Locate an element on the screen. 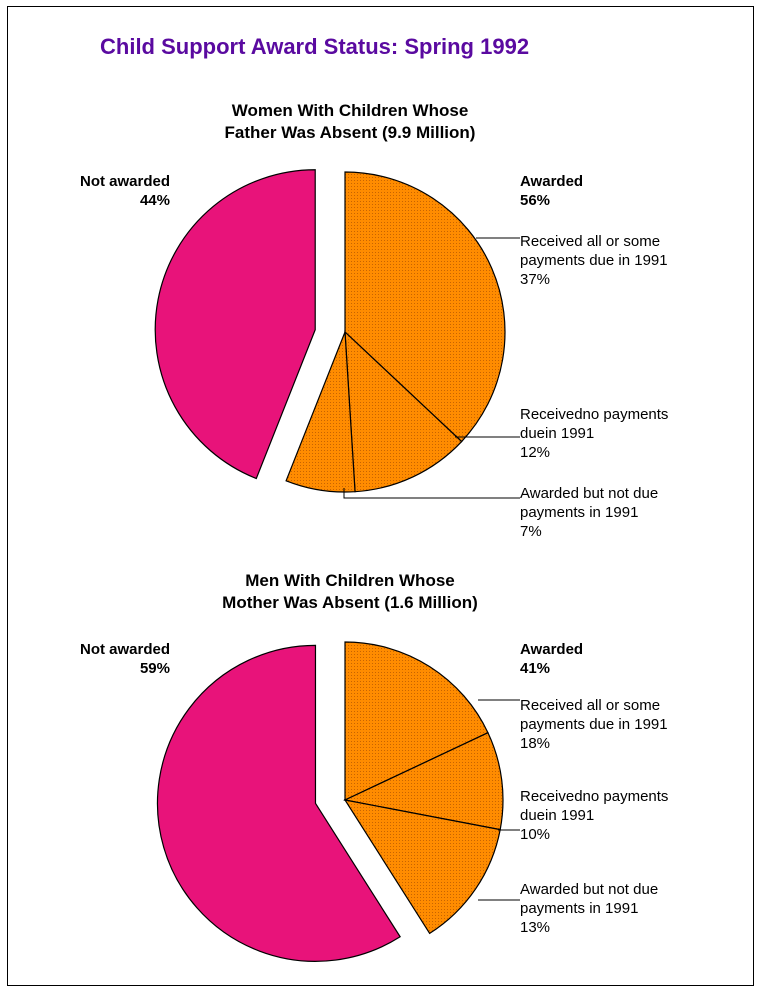 This screenshot has height=994, width=762. pie1-received-some-line2: payments due in 1991 is located at coordinates (594, 260).